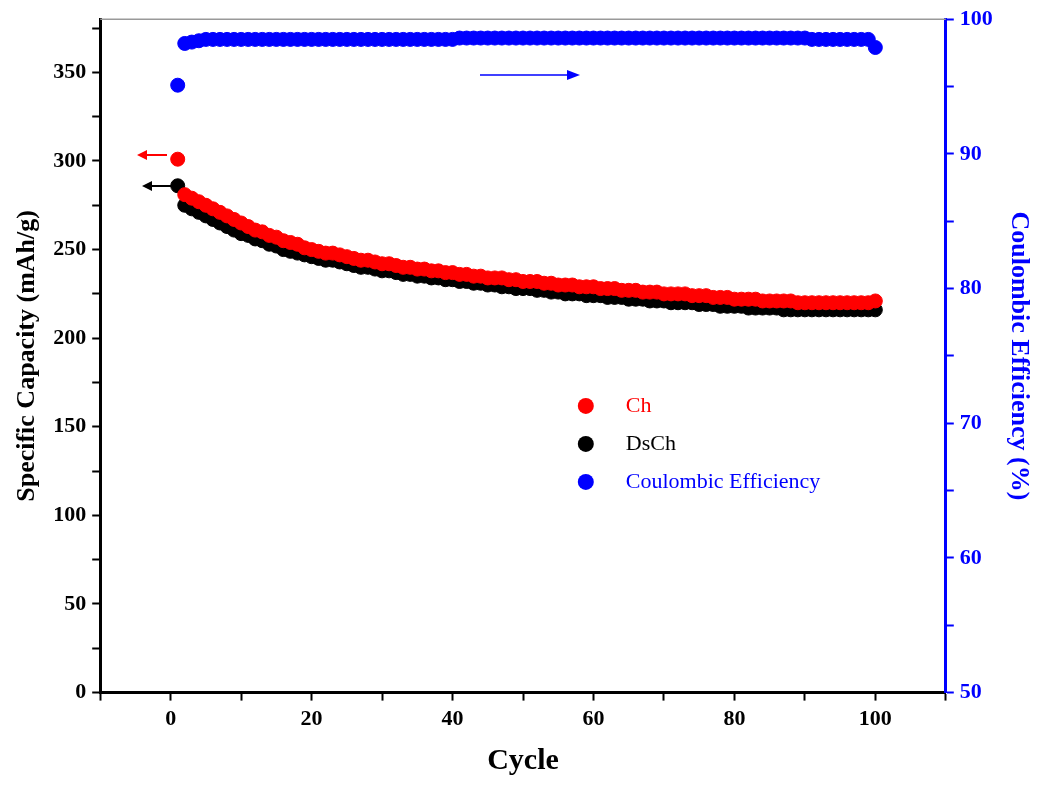 The height and width of the screenshot is (791, 1046). I want to click on y-tick-label: 300, so click(70, 159).